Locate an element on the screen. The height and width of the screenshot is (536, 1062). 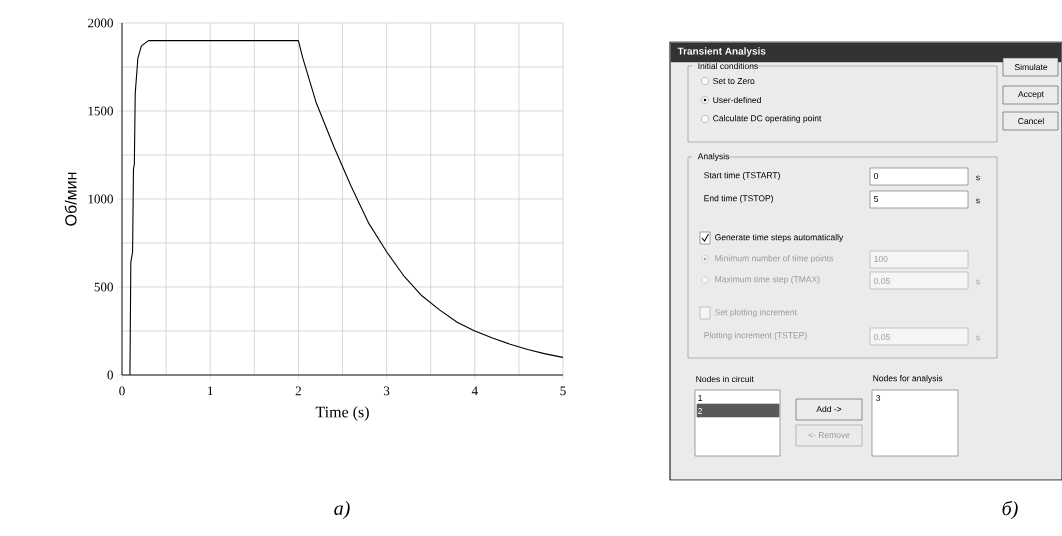
text: Start time (TSTART) is located at coordinates (742, 176).